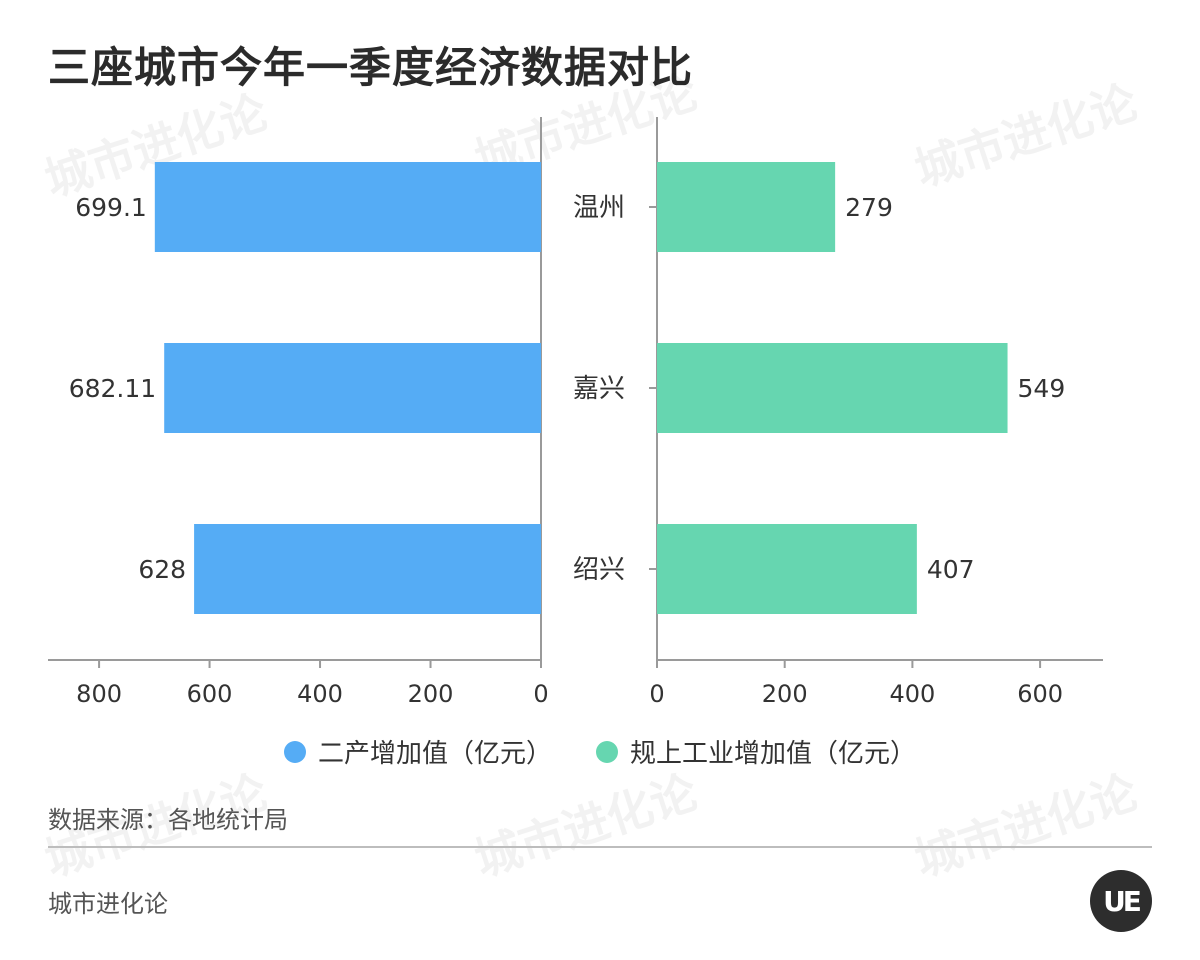 The width and height of the screenshot is (1200, 960). What do you see at coordinates (951, 569) in the screenshot?
I see `right-bar-value: 407` at bounding box center [951, 569].